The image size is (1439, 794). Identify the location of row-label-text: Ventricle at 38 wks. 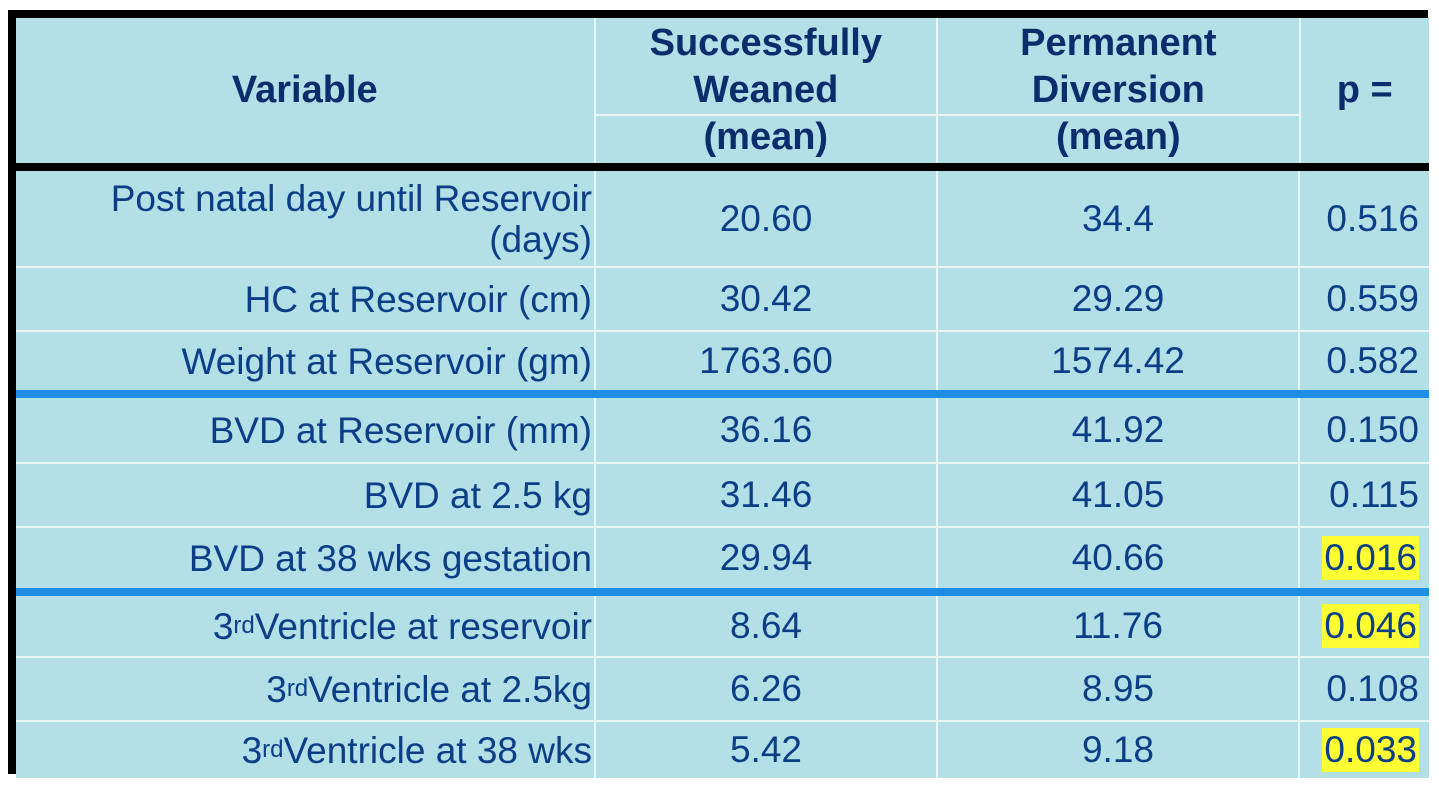
(437, 750).